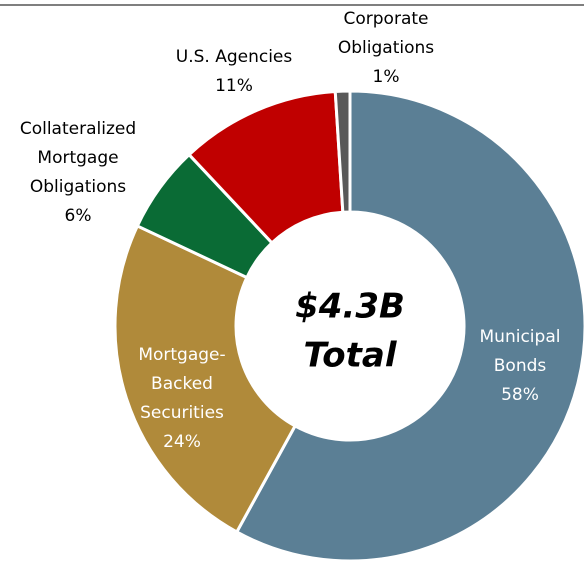  Describe the element at coordinates (386, 77) in the screenshot. I see `value-label: 1%` at that location.